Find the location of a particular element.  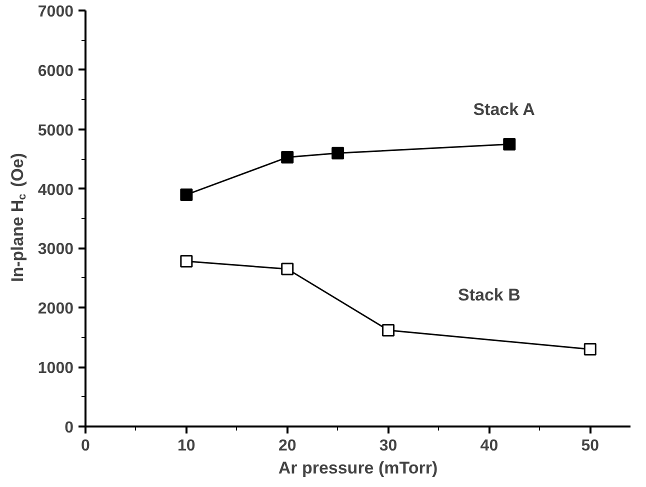

y-tick-label: 1000 is located at coordinates (56, 369).